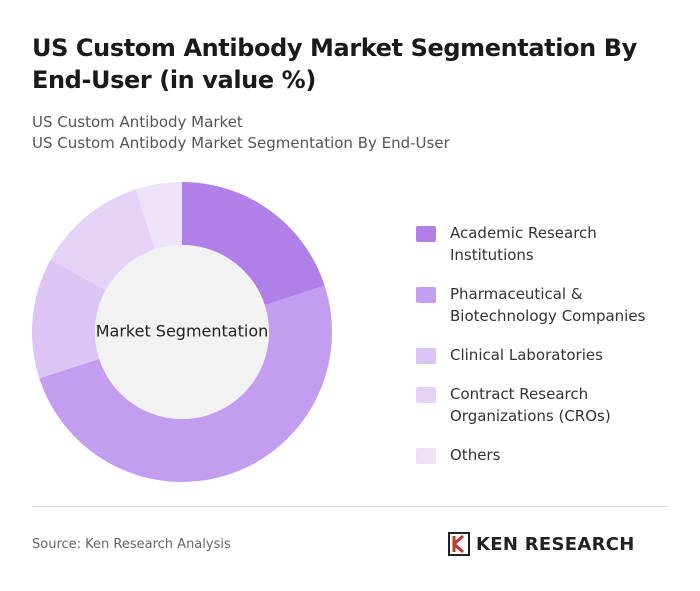  I want to click on center-label: Market Segmentation, so click(182, 331).